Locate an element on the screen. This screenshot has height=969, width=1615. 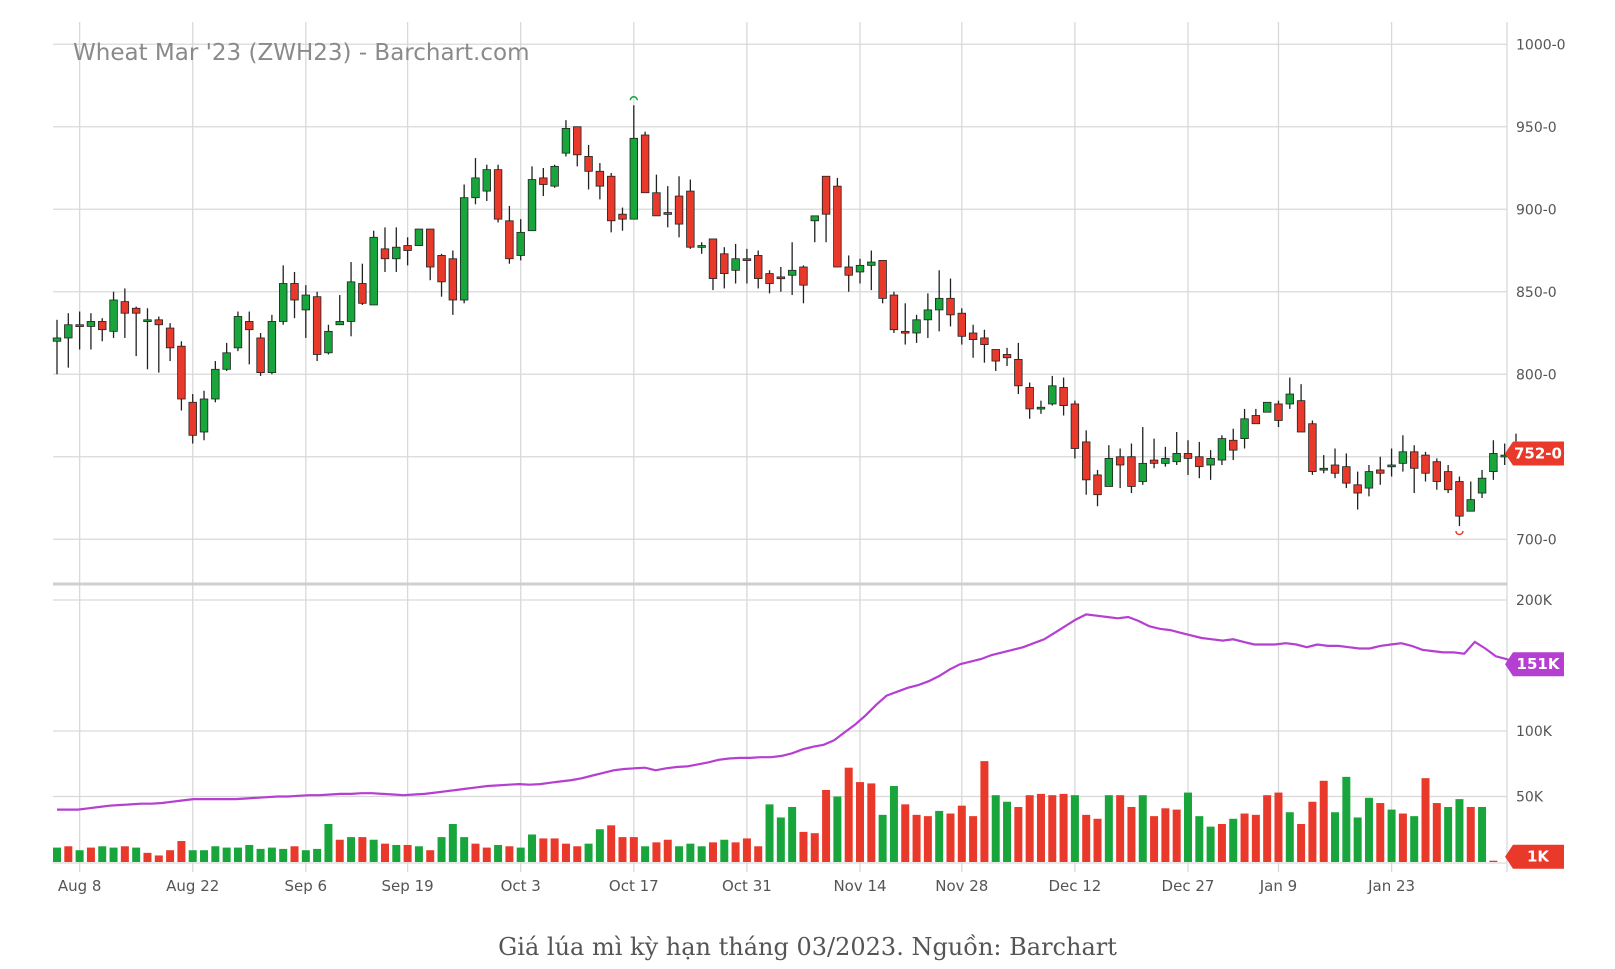
x-tick-label: Aug 22 is located at coordinates (192, 886).